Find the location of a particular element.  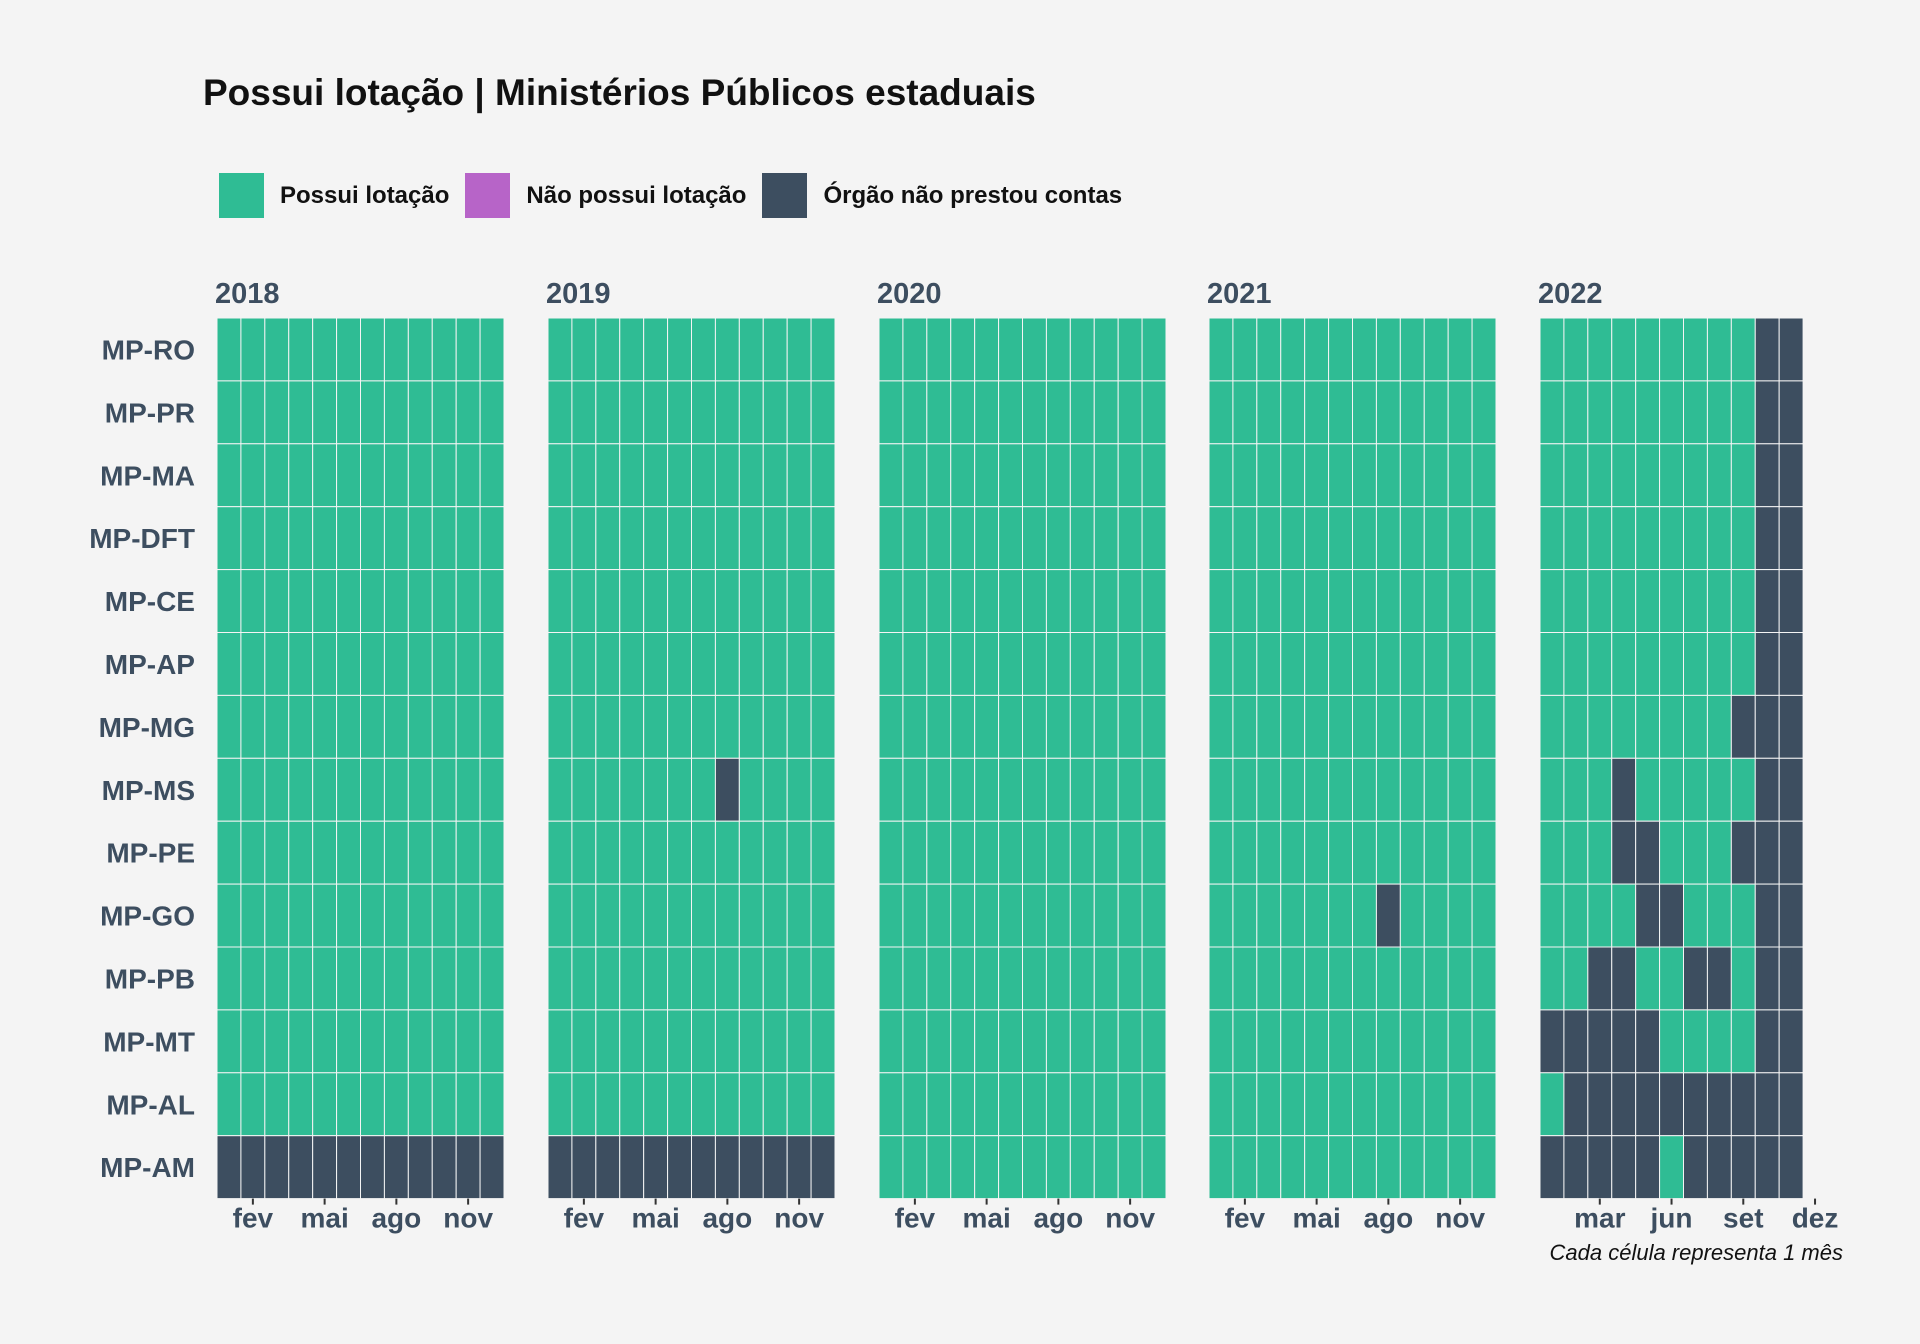

row-label: MP-MG is located at coordinates (147, 727).